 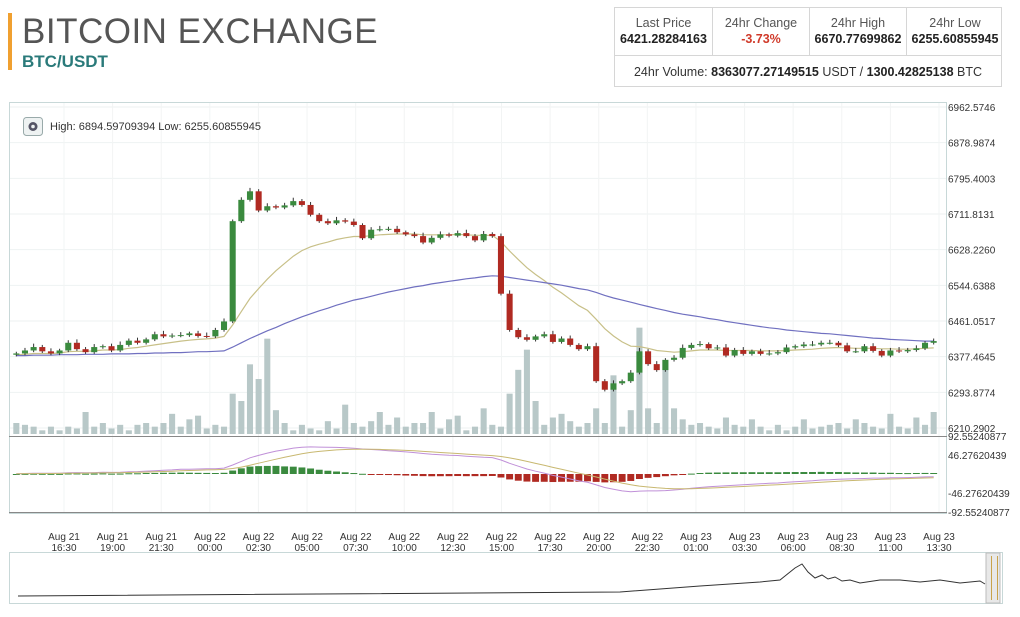 I want to click on settings-button, so click(x=33, y=126).